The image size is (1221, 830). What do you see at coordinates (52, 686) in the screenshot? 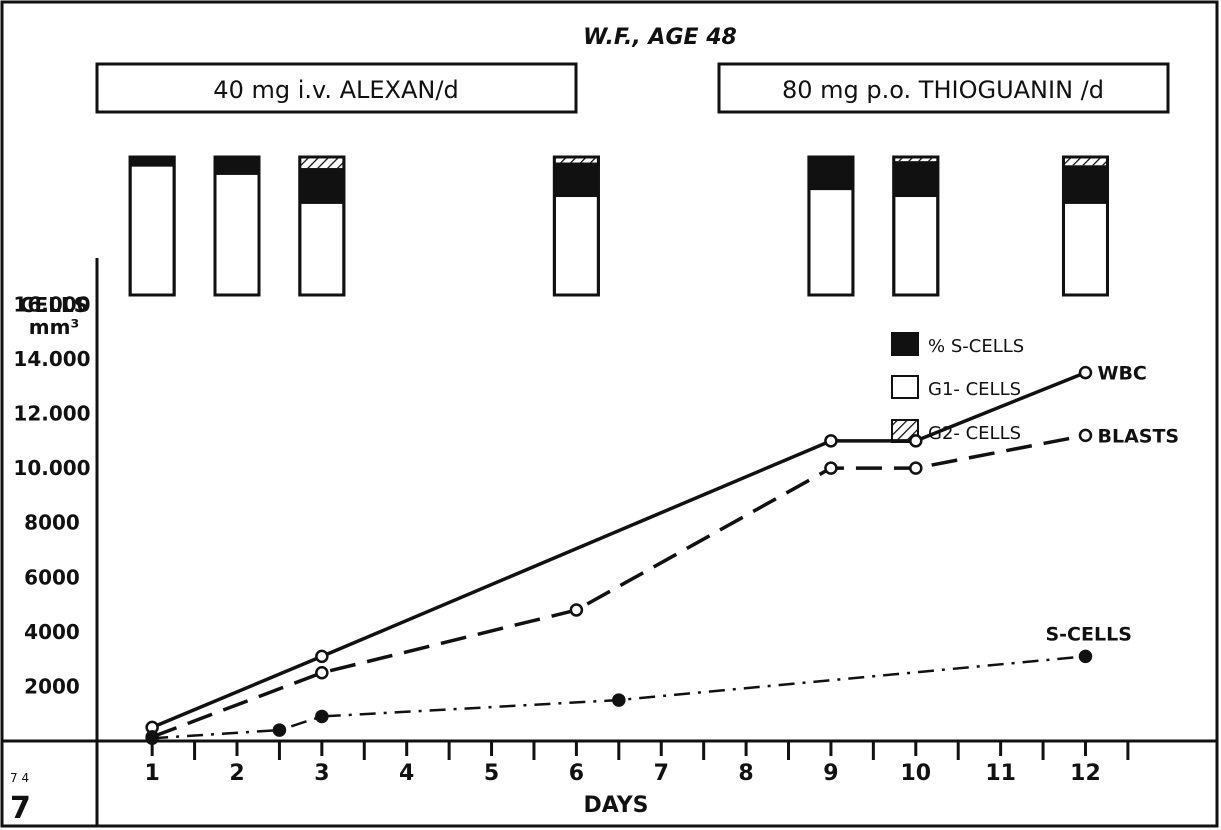
I see `y-tick-label-2000: 2000` at bounding box center [52, 686].